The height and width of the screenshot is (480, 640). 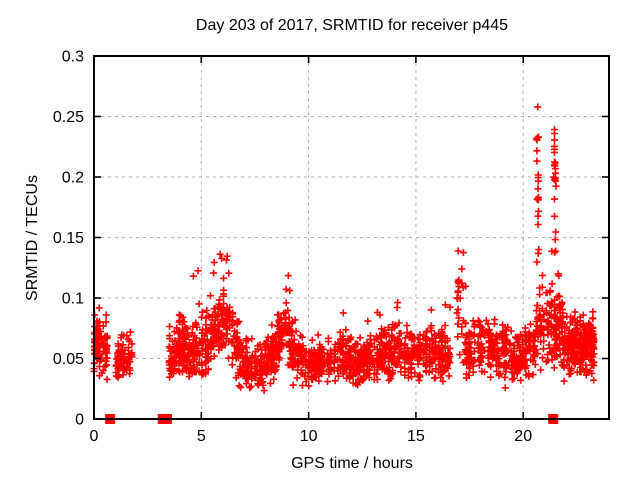 I want to click on svg-text: 5, so click(x=201, y=436).